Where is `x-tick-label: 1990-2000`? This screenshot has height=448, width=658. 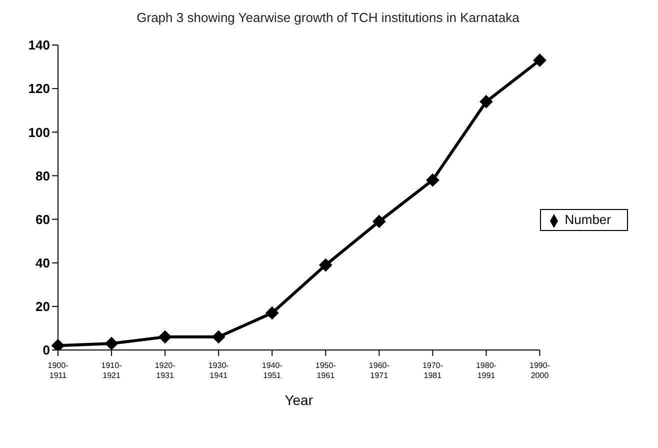 x-tick-label: 1990-2000 is located at coordinates (540, 370).